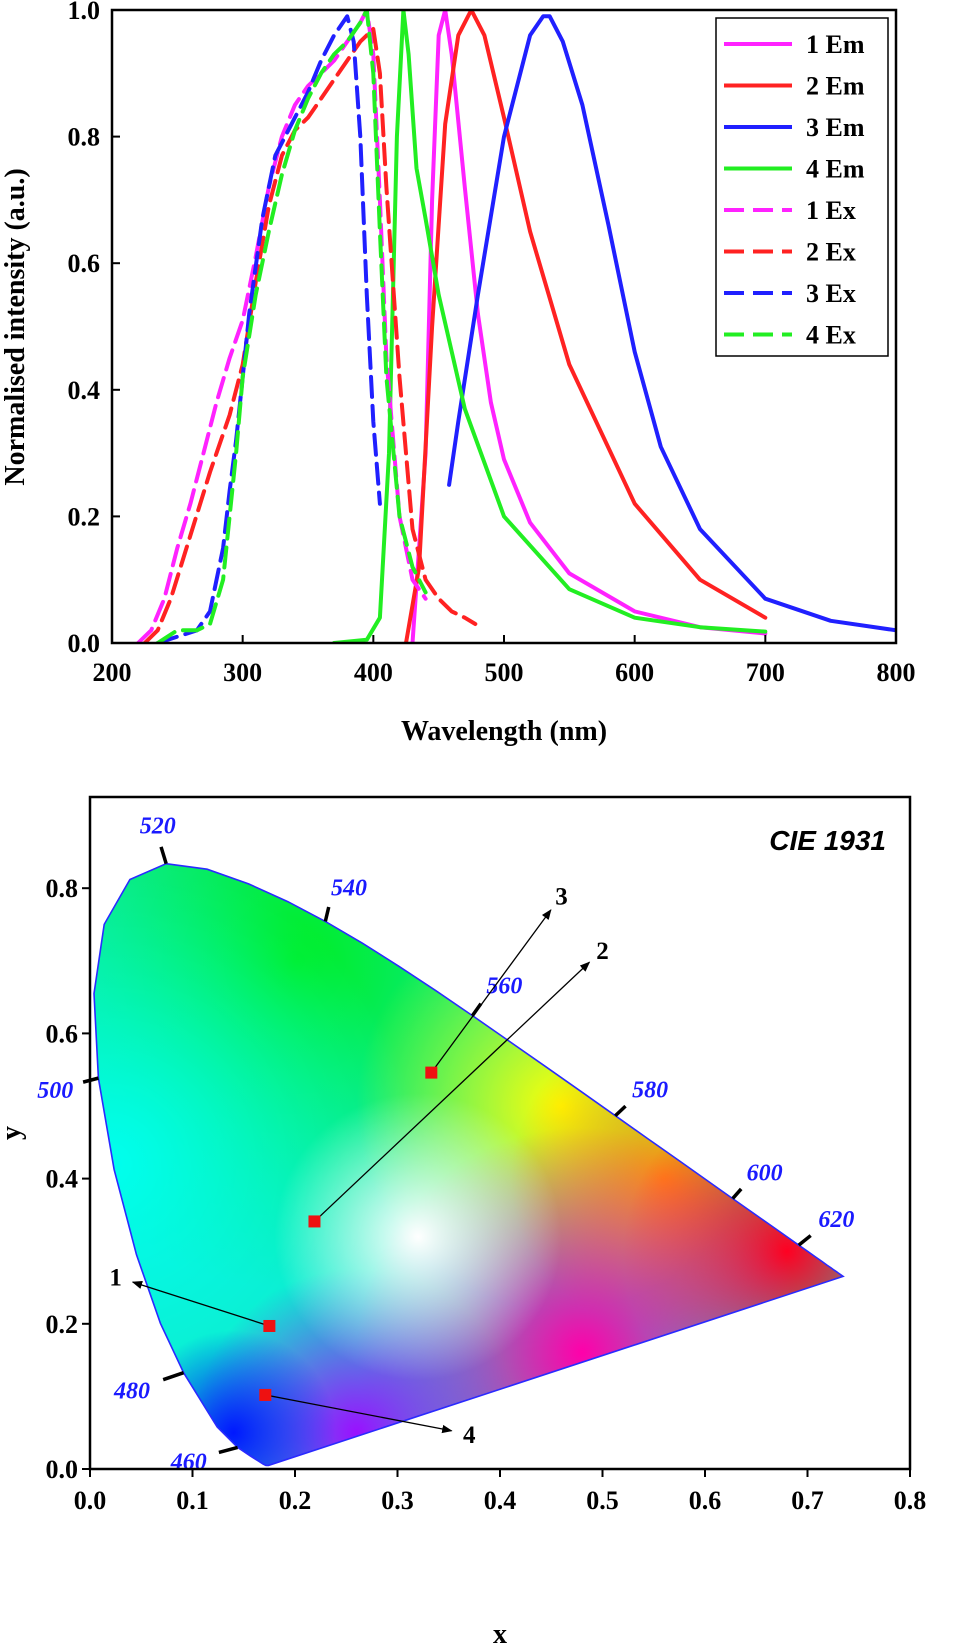 The image size is (979, 1646). Describe the element at coordinates (112, 672) in the screenshot. I see `spectra-x-tick-label: 200` at that location.